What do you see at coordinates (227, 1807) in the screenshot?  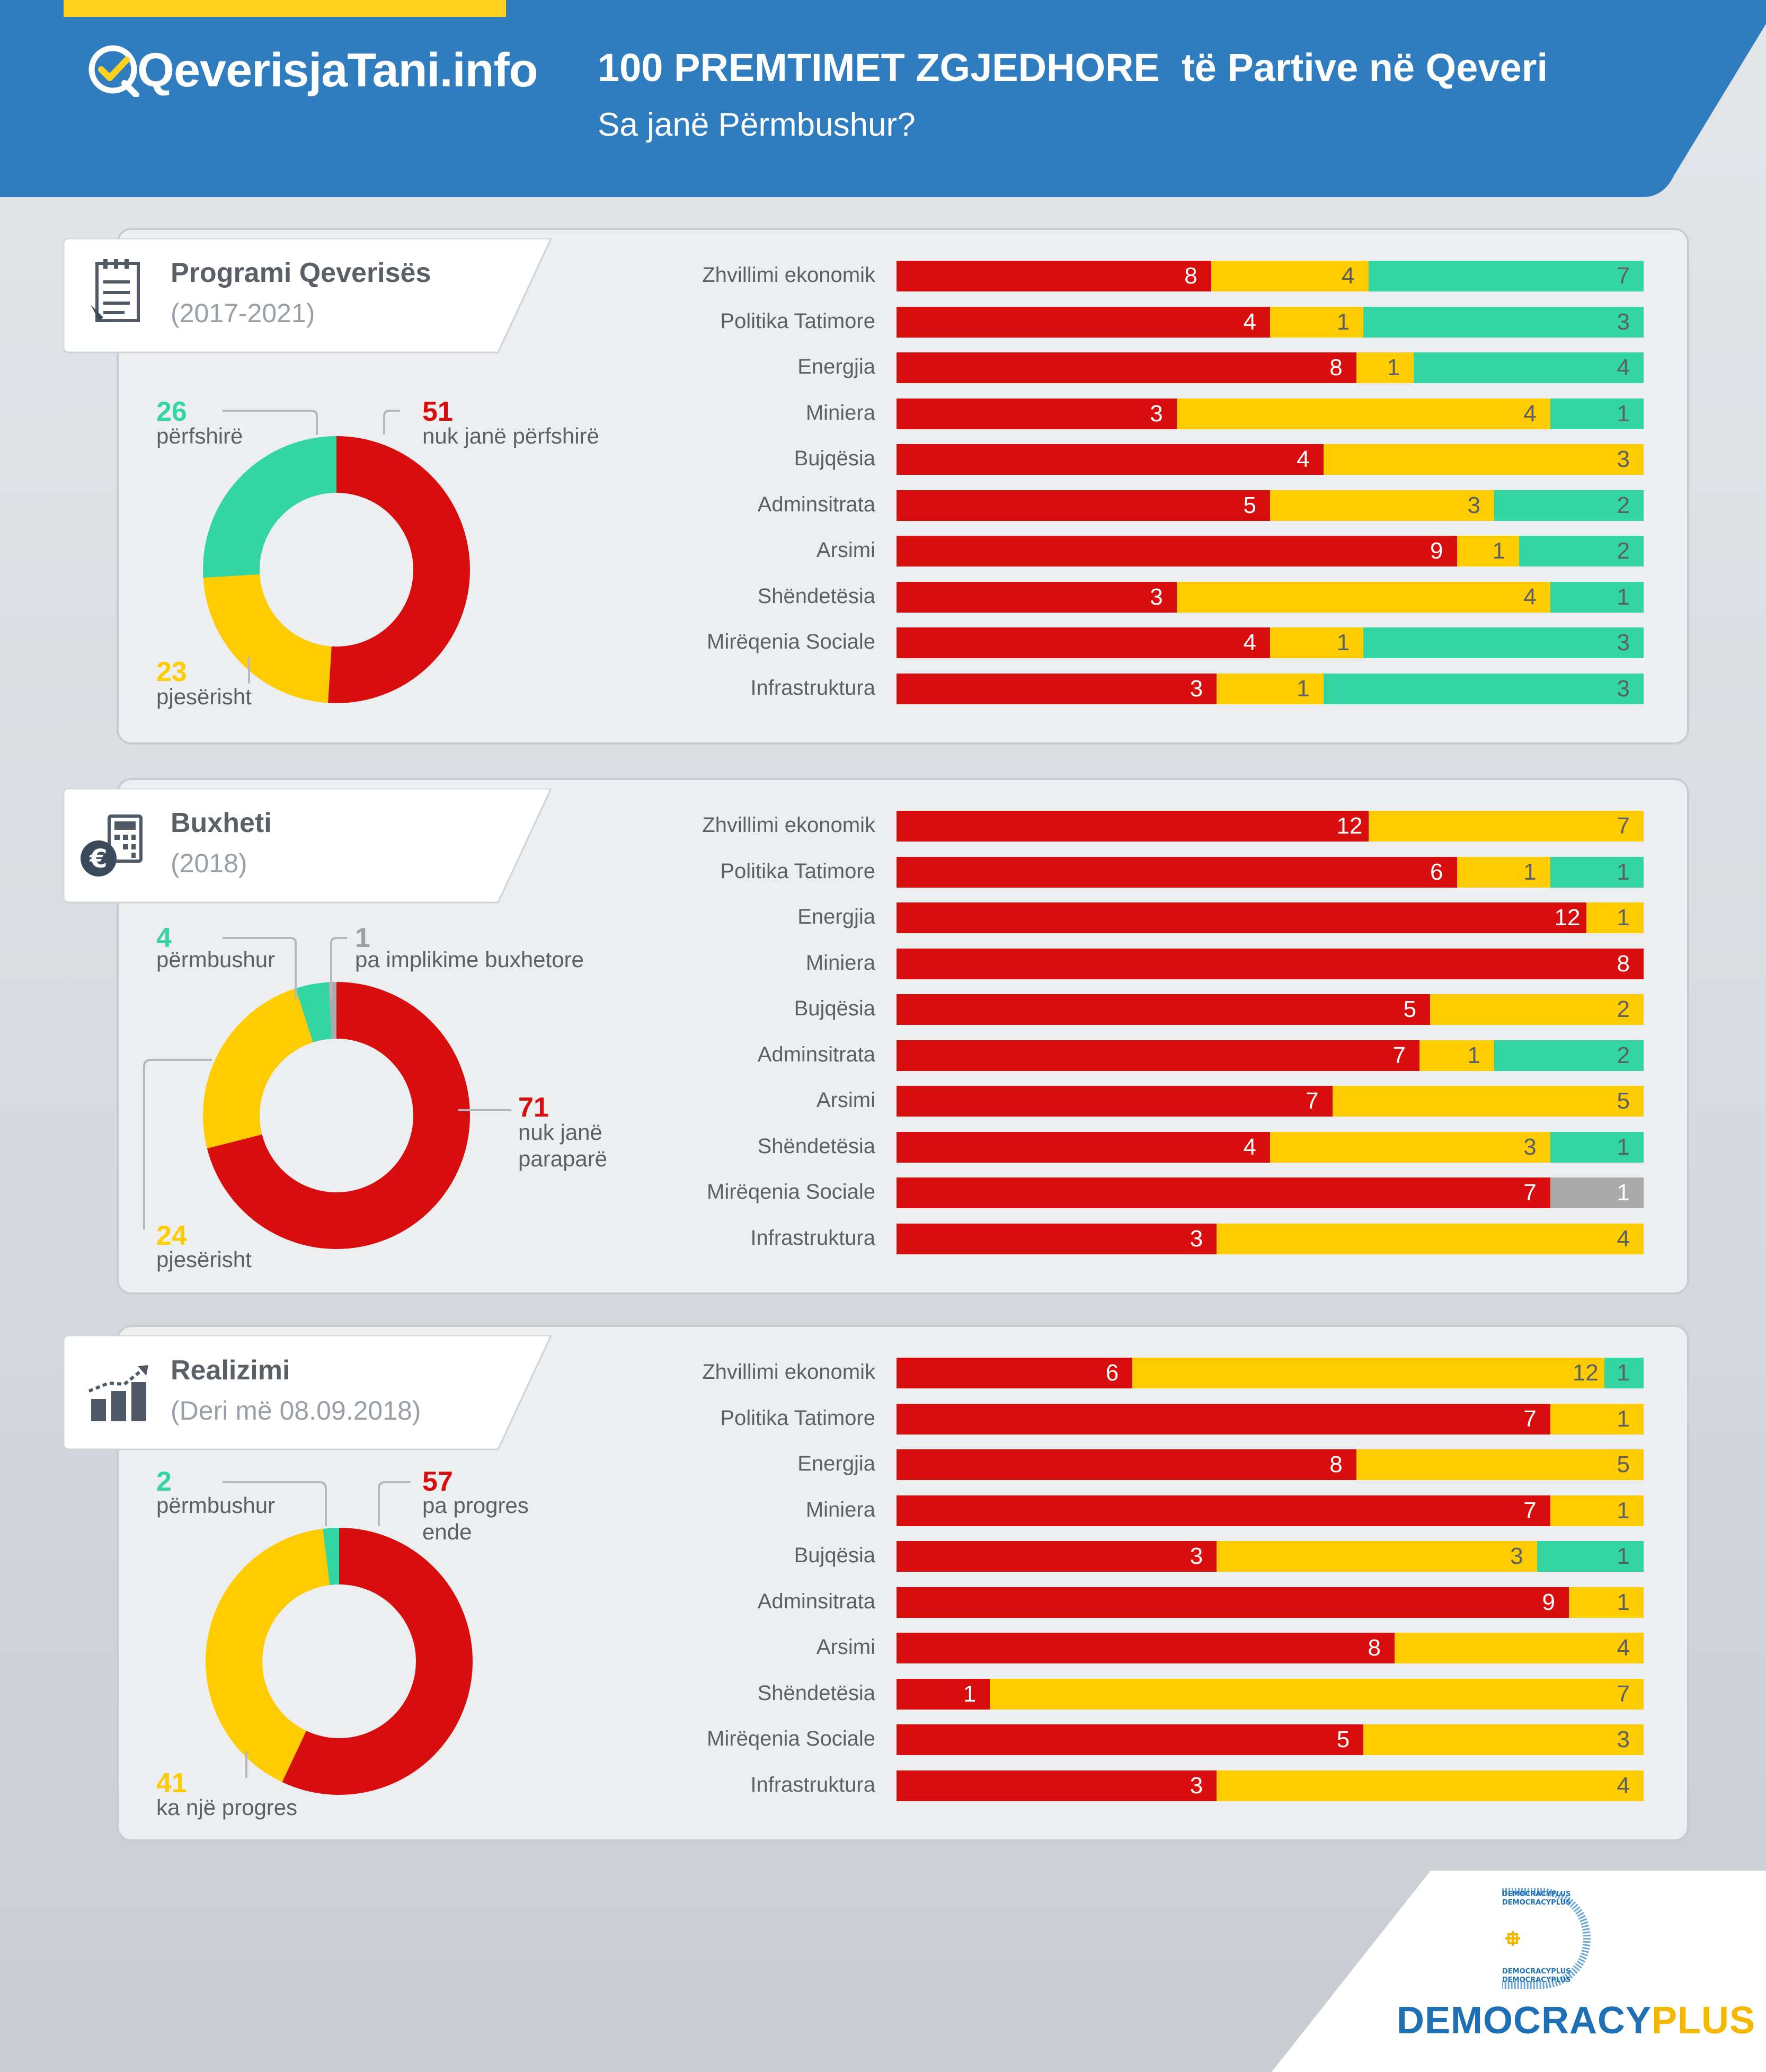 I see `donut-label-yellow: ka një progres` at bounding box center [227, 1807].